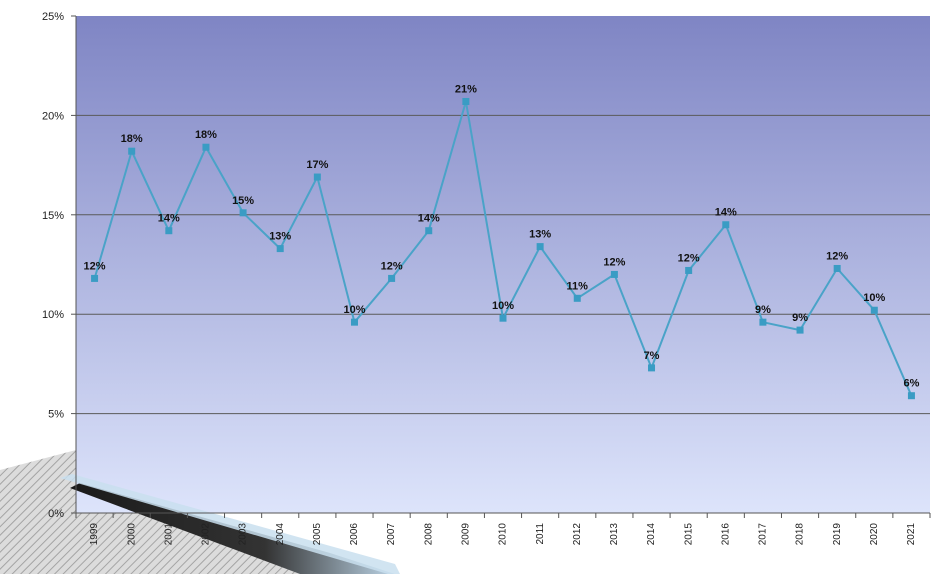 The width and height of the screenshot is (939, 579). What do you see at coordinates (466, 89) in the screenshot?
I see `data-label: 21%` at bounding box center [466, 89].